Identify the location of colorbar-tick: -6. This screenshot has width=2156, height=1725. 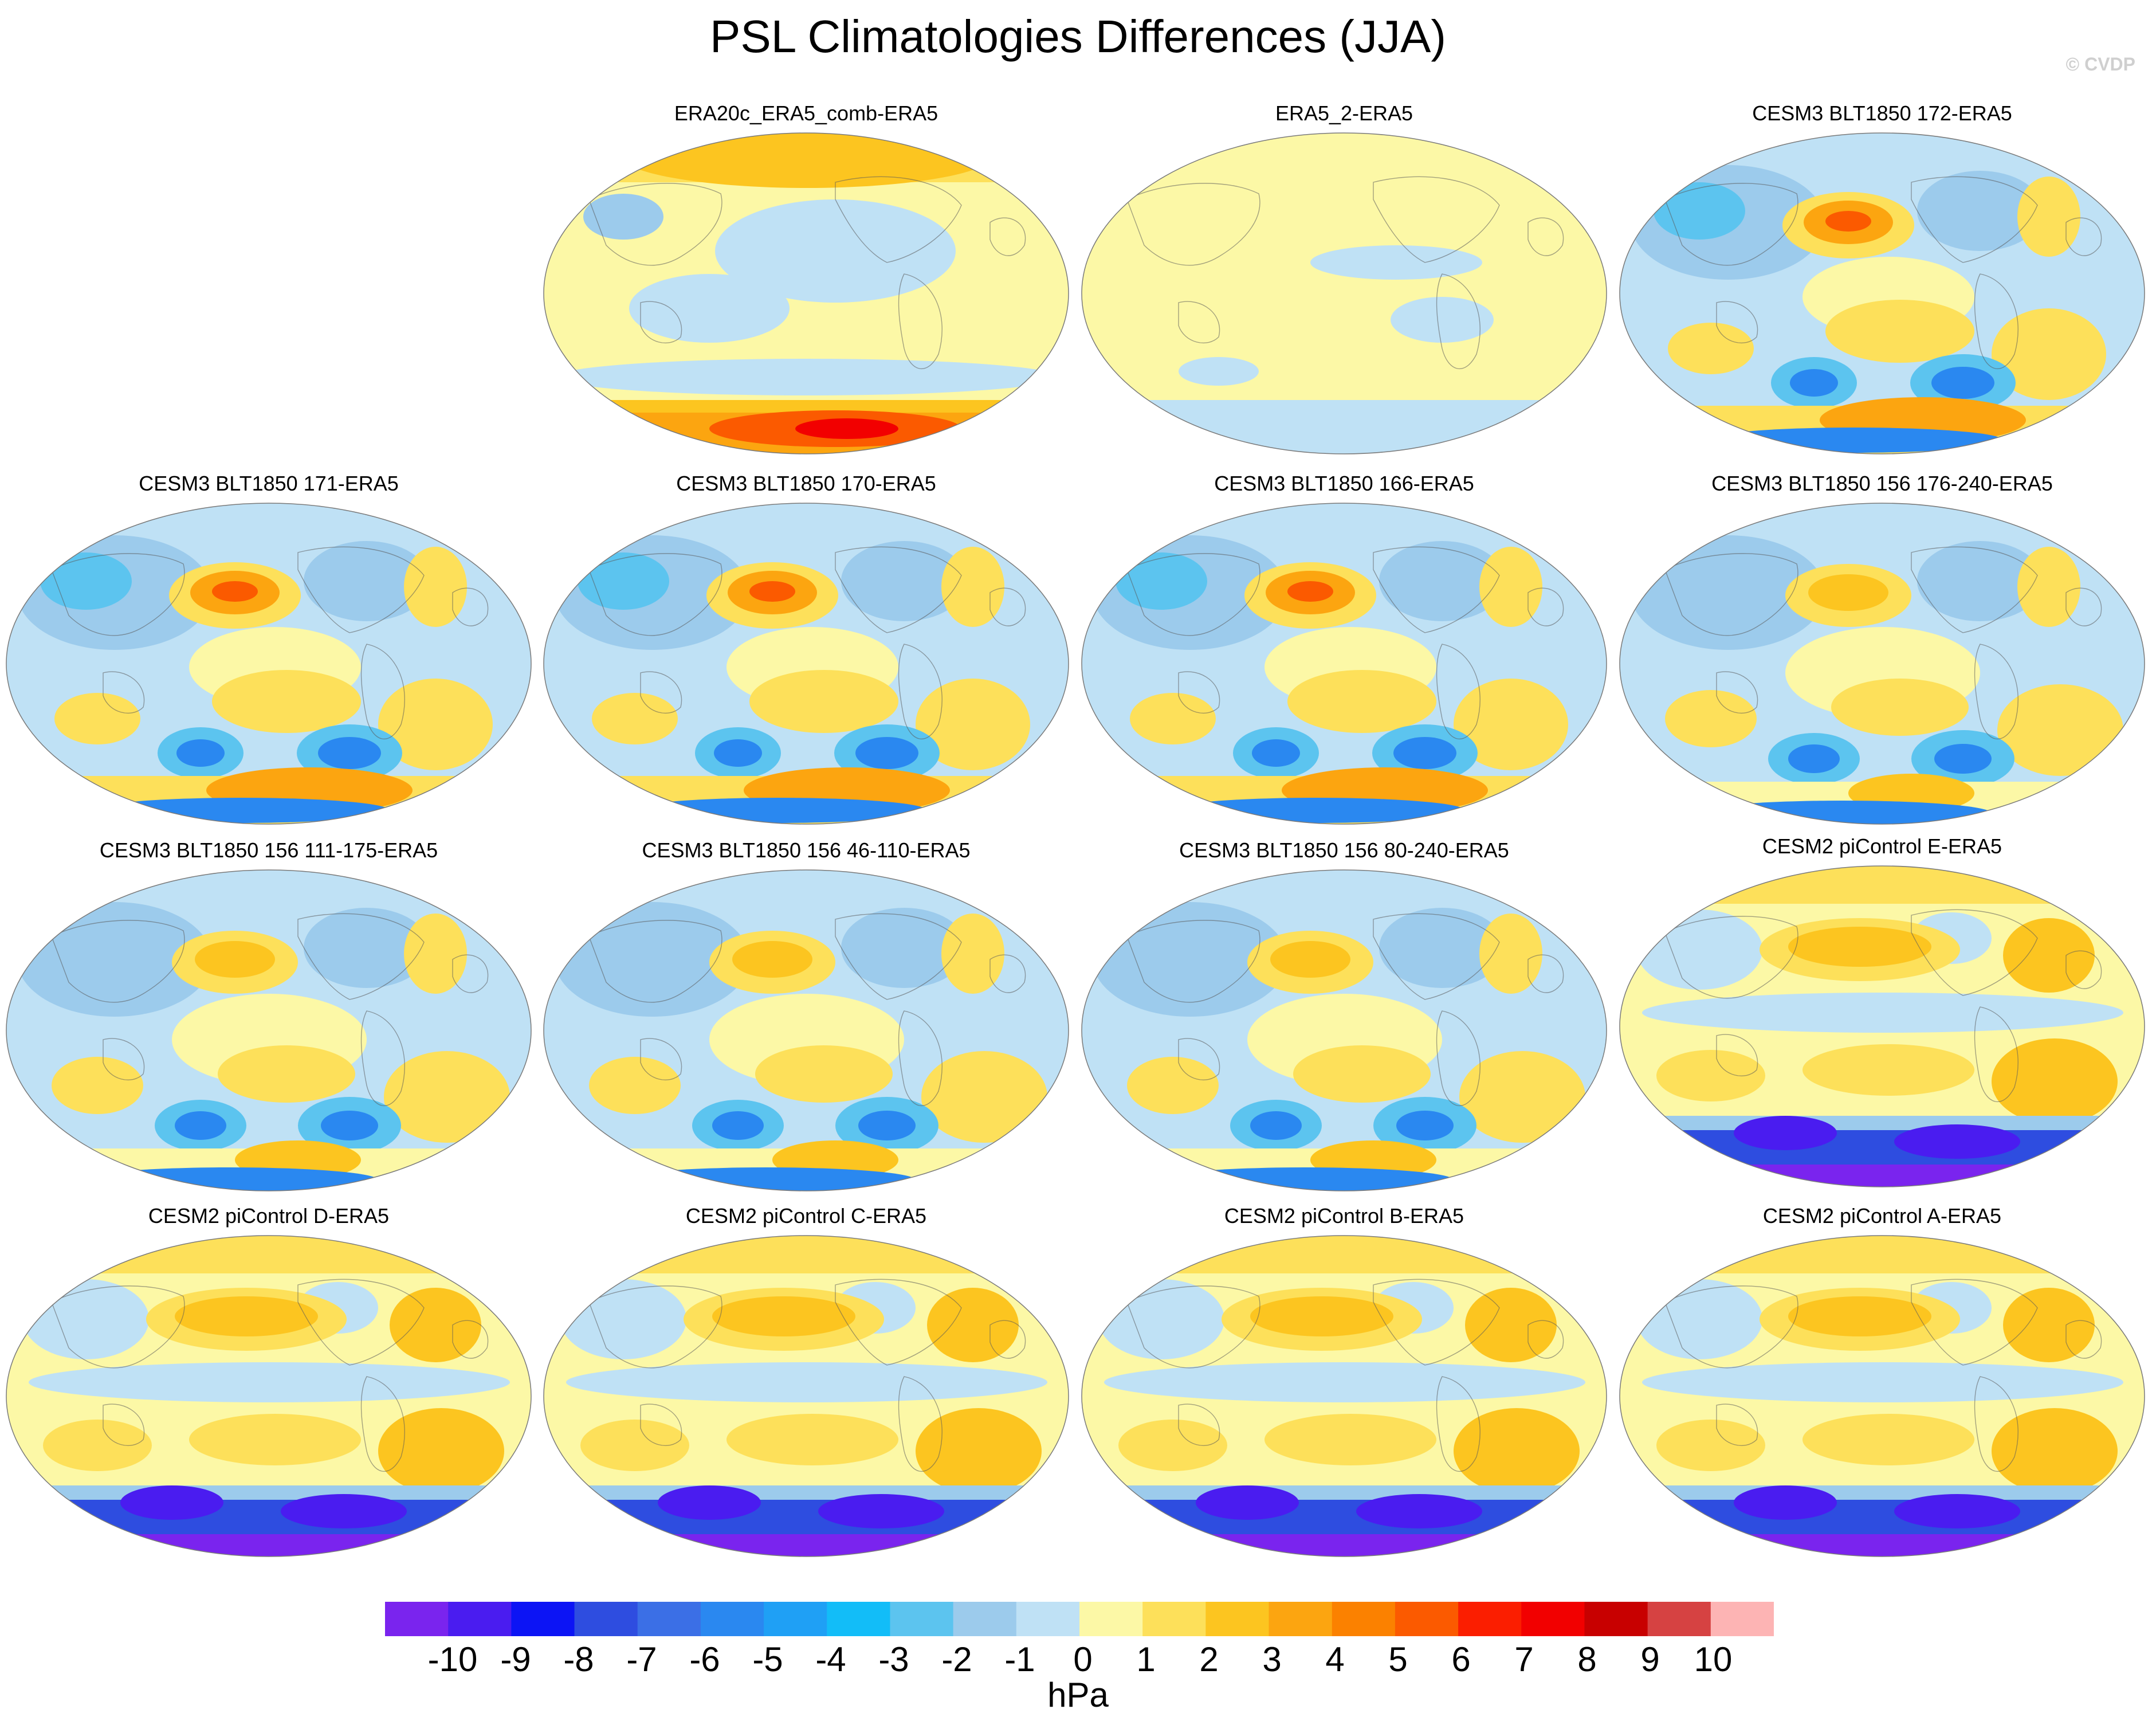
(704, 1660).